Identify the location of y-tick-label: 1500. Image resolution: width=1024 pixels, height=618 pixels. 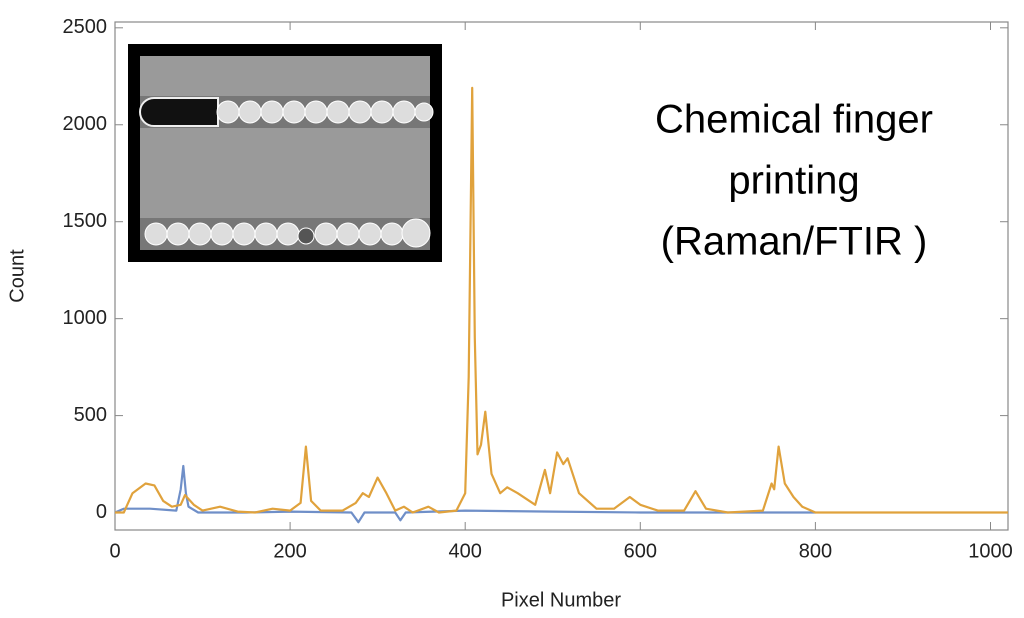
(85, 221).